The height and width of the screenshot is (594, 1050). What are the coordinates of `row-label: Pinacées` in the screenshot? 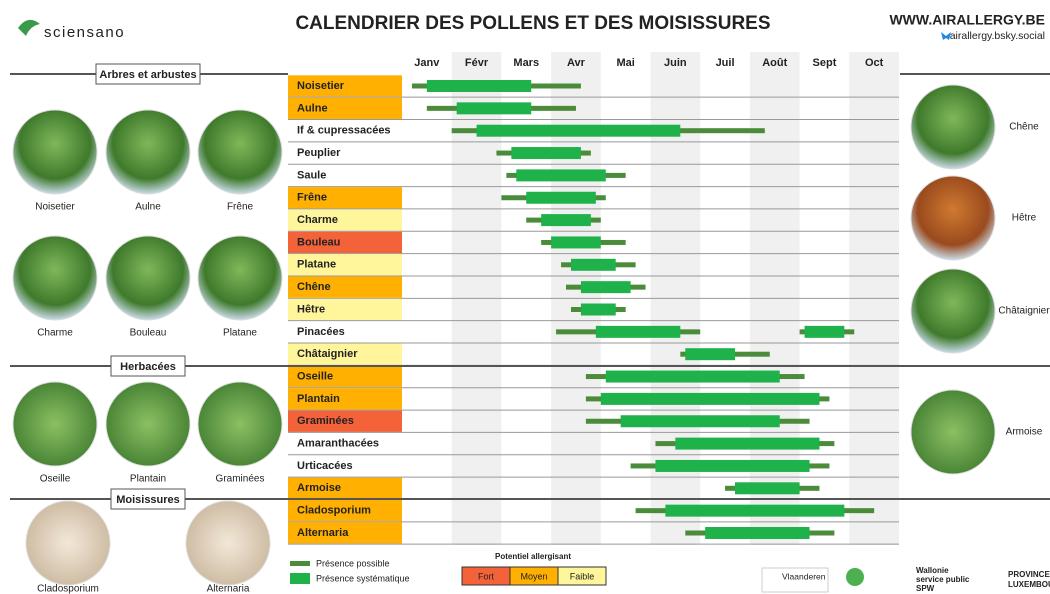 It's located at (321, 332).